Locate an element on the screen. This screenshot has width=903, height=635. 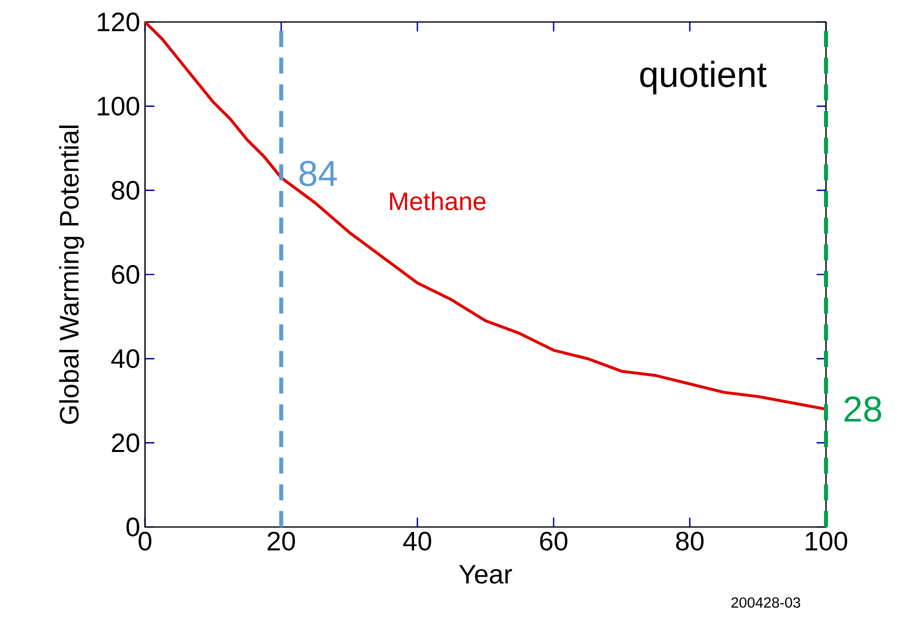
y-tick-label: 60 is located at coordinates (126, 274).